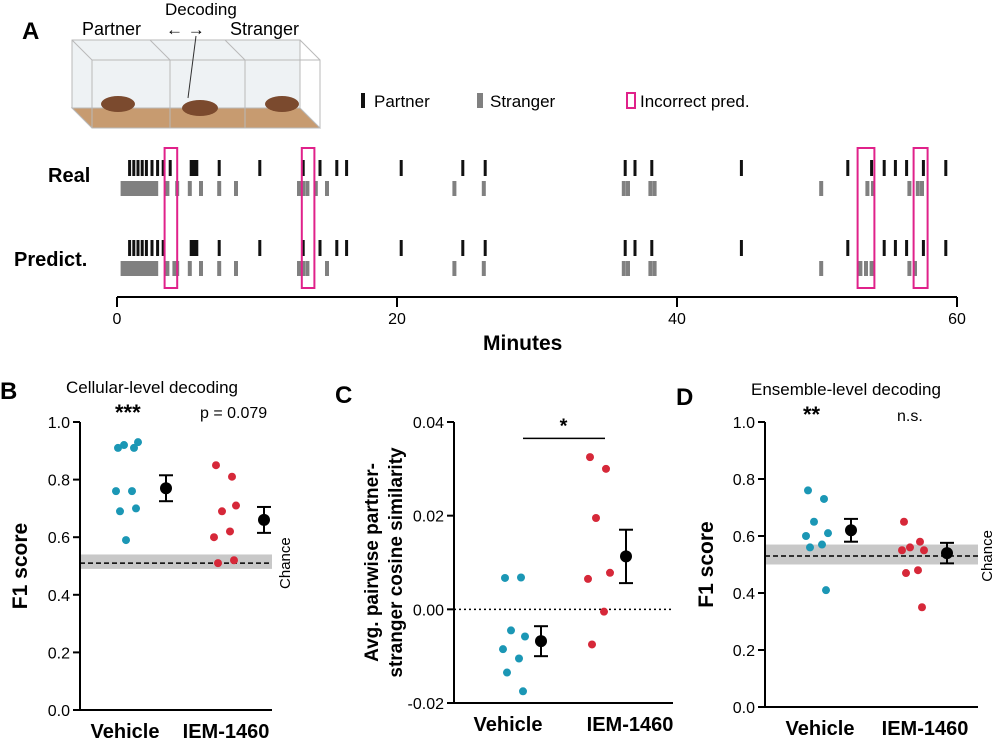 The height and width of the screenshot is (746, 1000). What do you see at coordinates (363, 100) in the screenshot?
I see `legend-partner-mark` at bounding box center [363, 100].